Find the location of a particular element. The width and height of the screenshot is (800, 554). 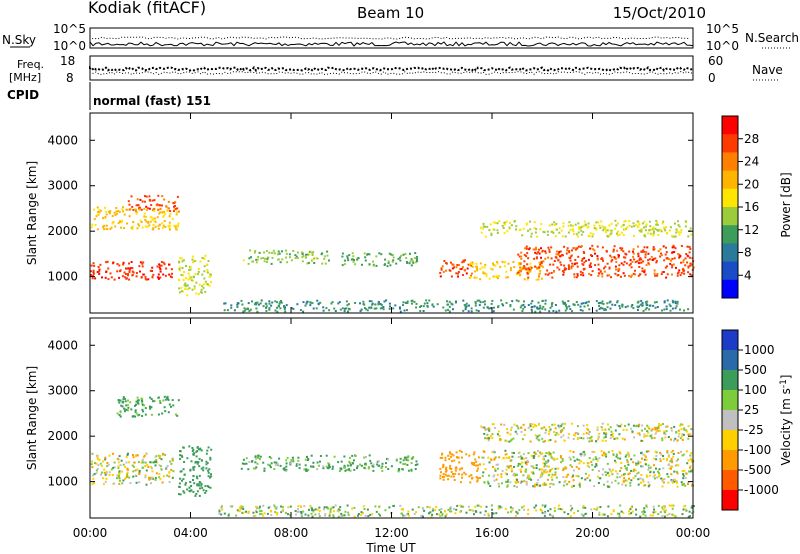

y-tick-label: 1000 is located at coordinates (62, 482).